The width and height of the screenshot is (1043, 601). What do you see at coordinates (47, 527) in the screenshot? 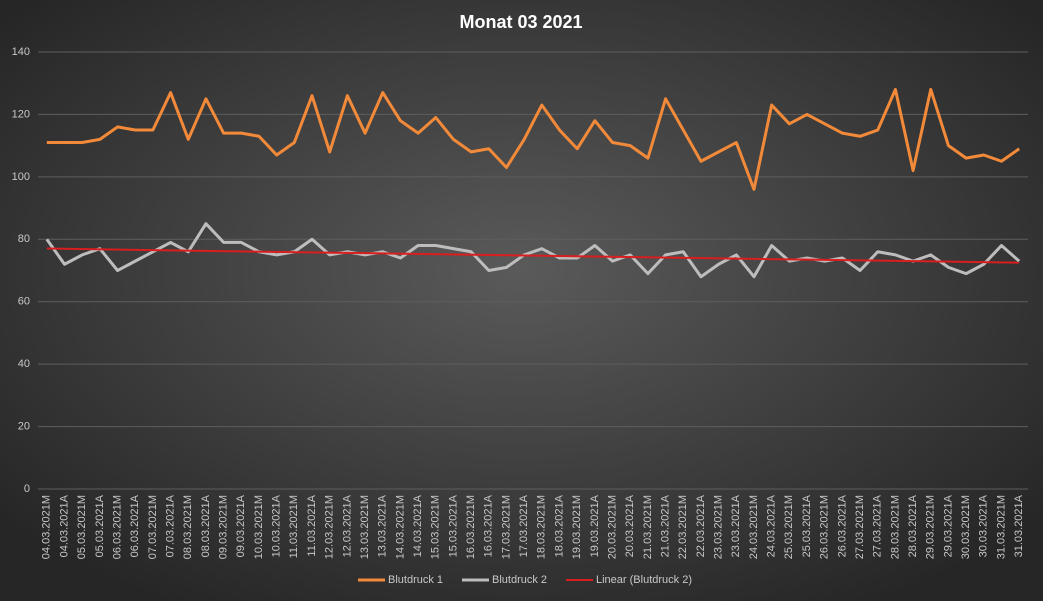
I see `x-tick-label: 04.03.2021M` at bounding box center [47, 527].